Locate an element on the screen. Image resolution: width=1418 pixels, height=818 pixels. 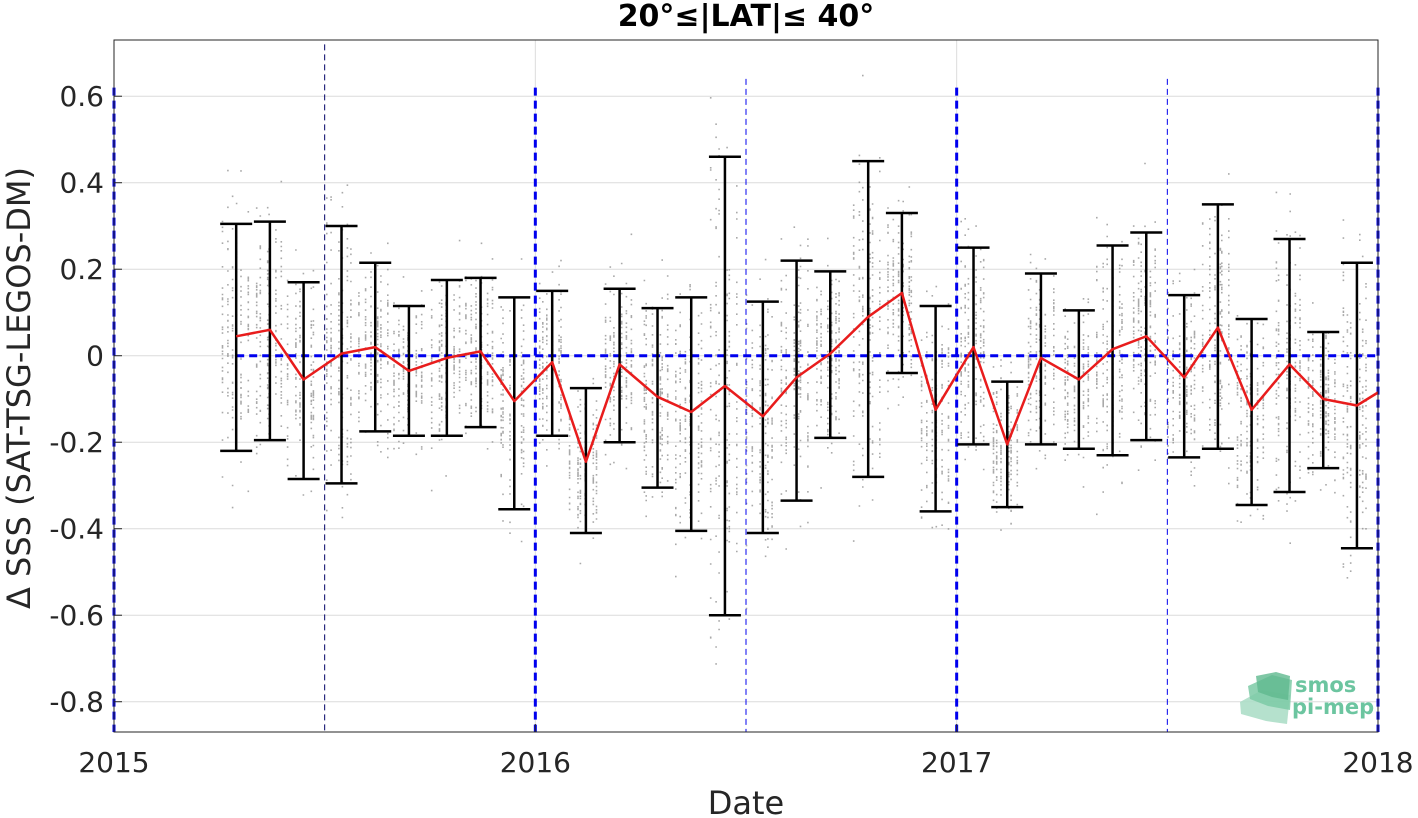
x-tick-label: 2016 is located at coordinates (535, 762).